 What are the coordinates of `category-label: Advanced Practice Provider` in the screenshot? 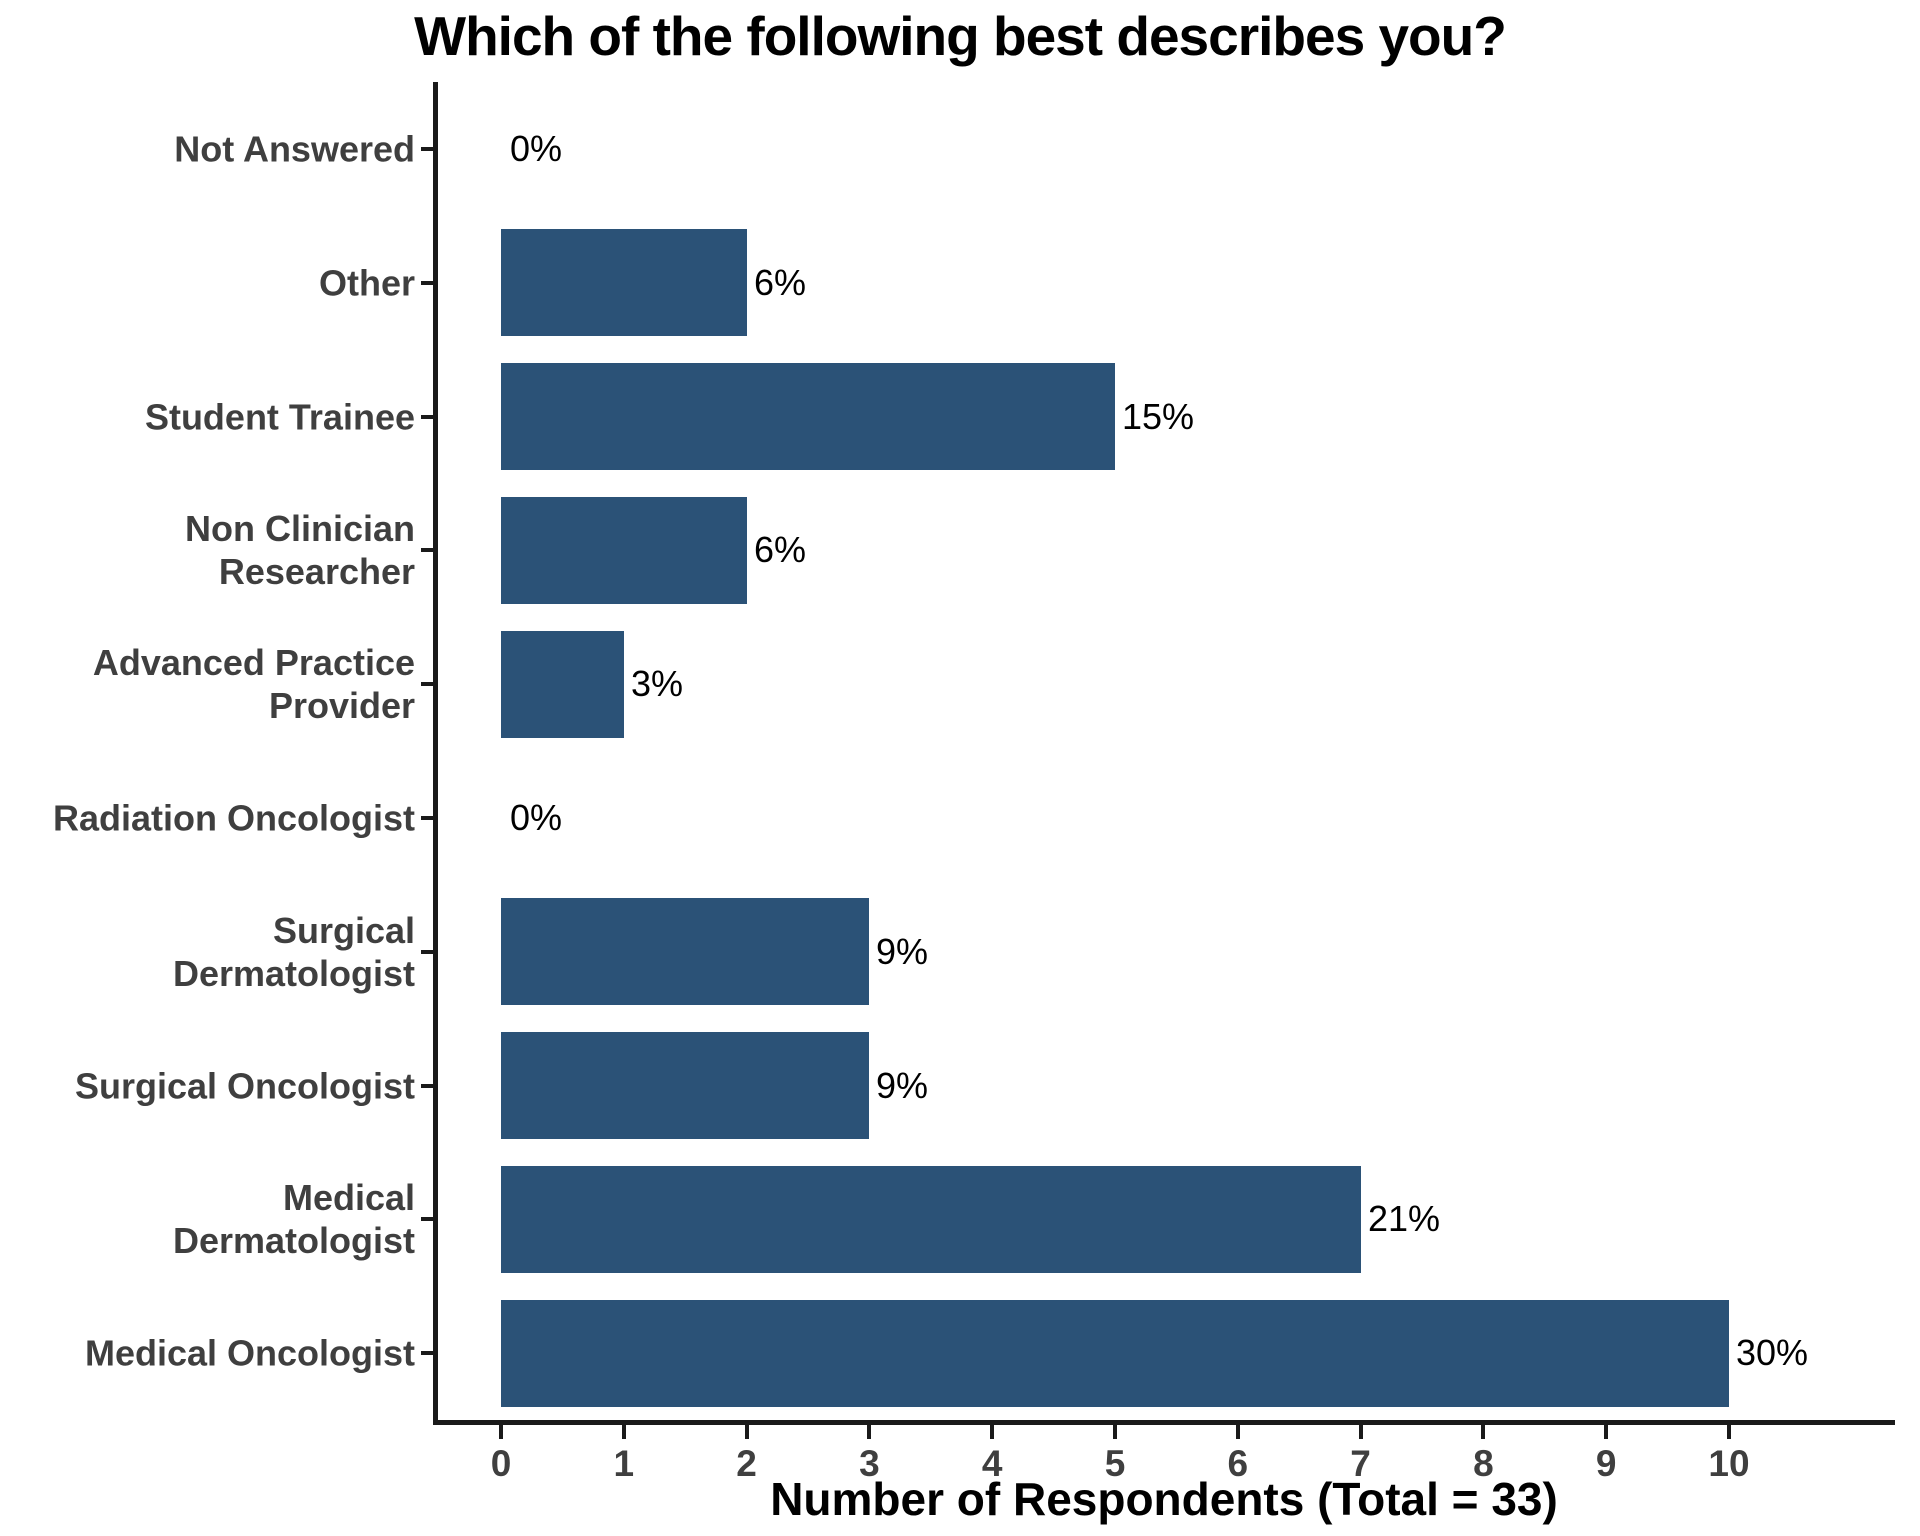 It's located at (253, 684).